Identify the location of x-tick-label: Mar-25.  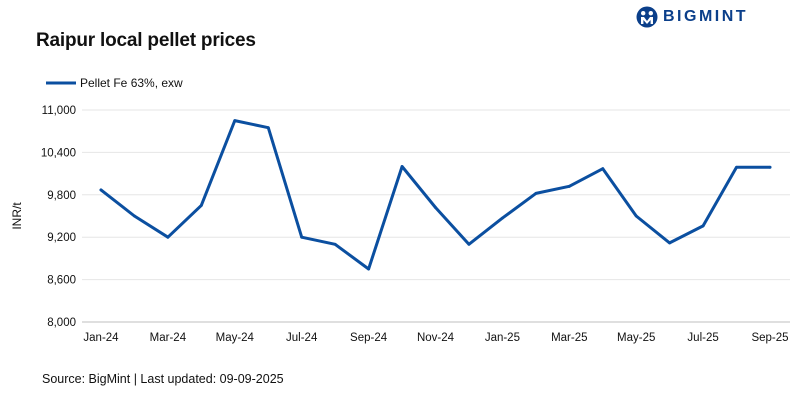
(569, 338).